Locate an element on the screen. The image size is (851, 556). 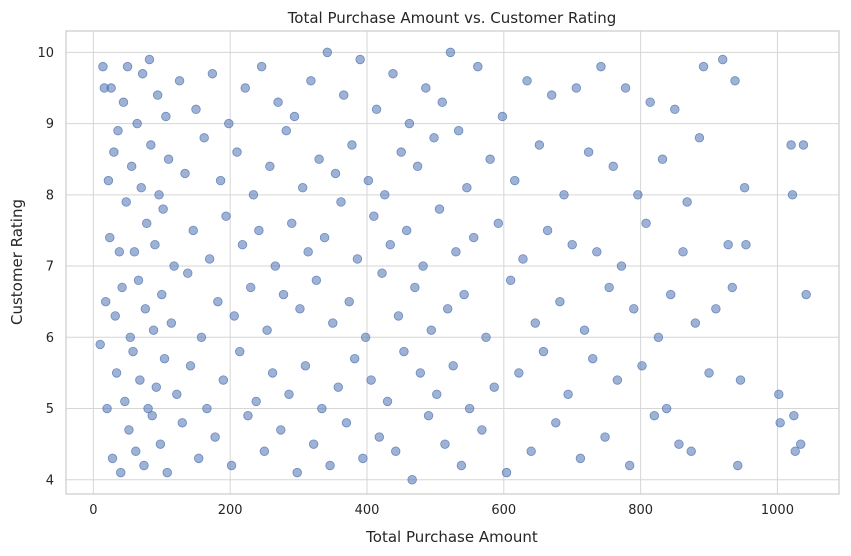
y-axis-label: Customer Rating is located at coordinates (17, 262).